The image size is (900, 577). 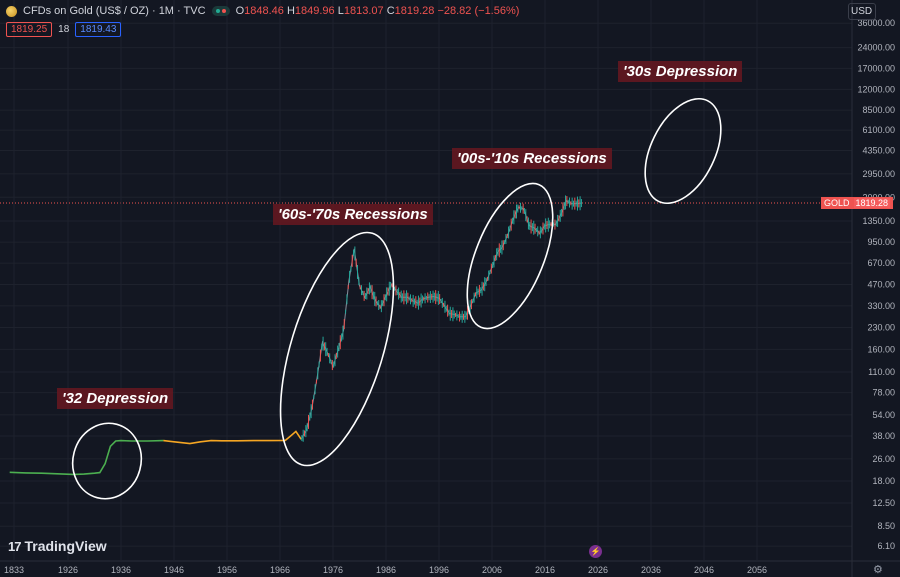 I want to click on annotation-label: '00s-'10s Recessions, so click(x=532, y=158).